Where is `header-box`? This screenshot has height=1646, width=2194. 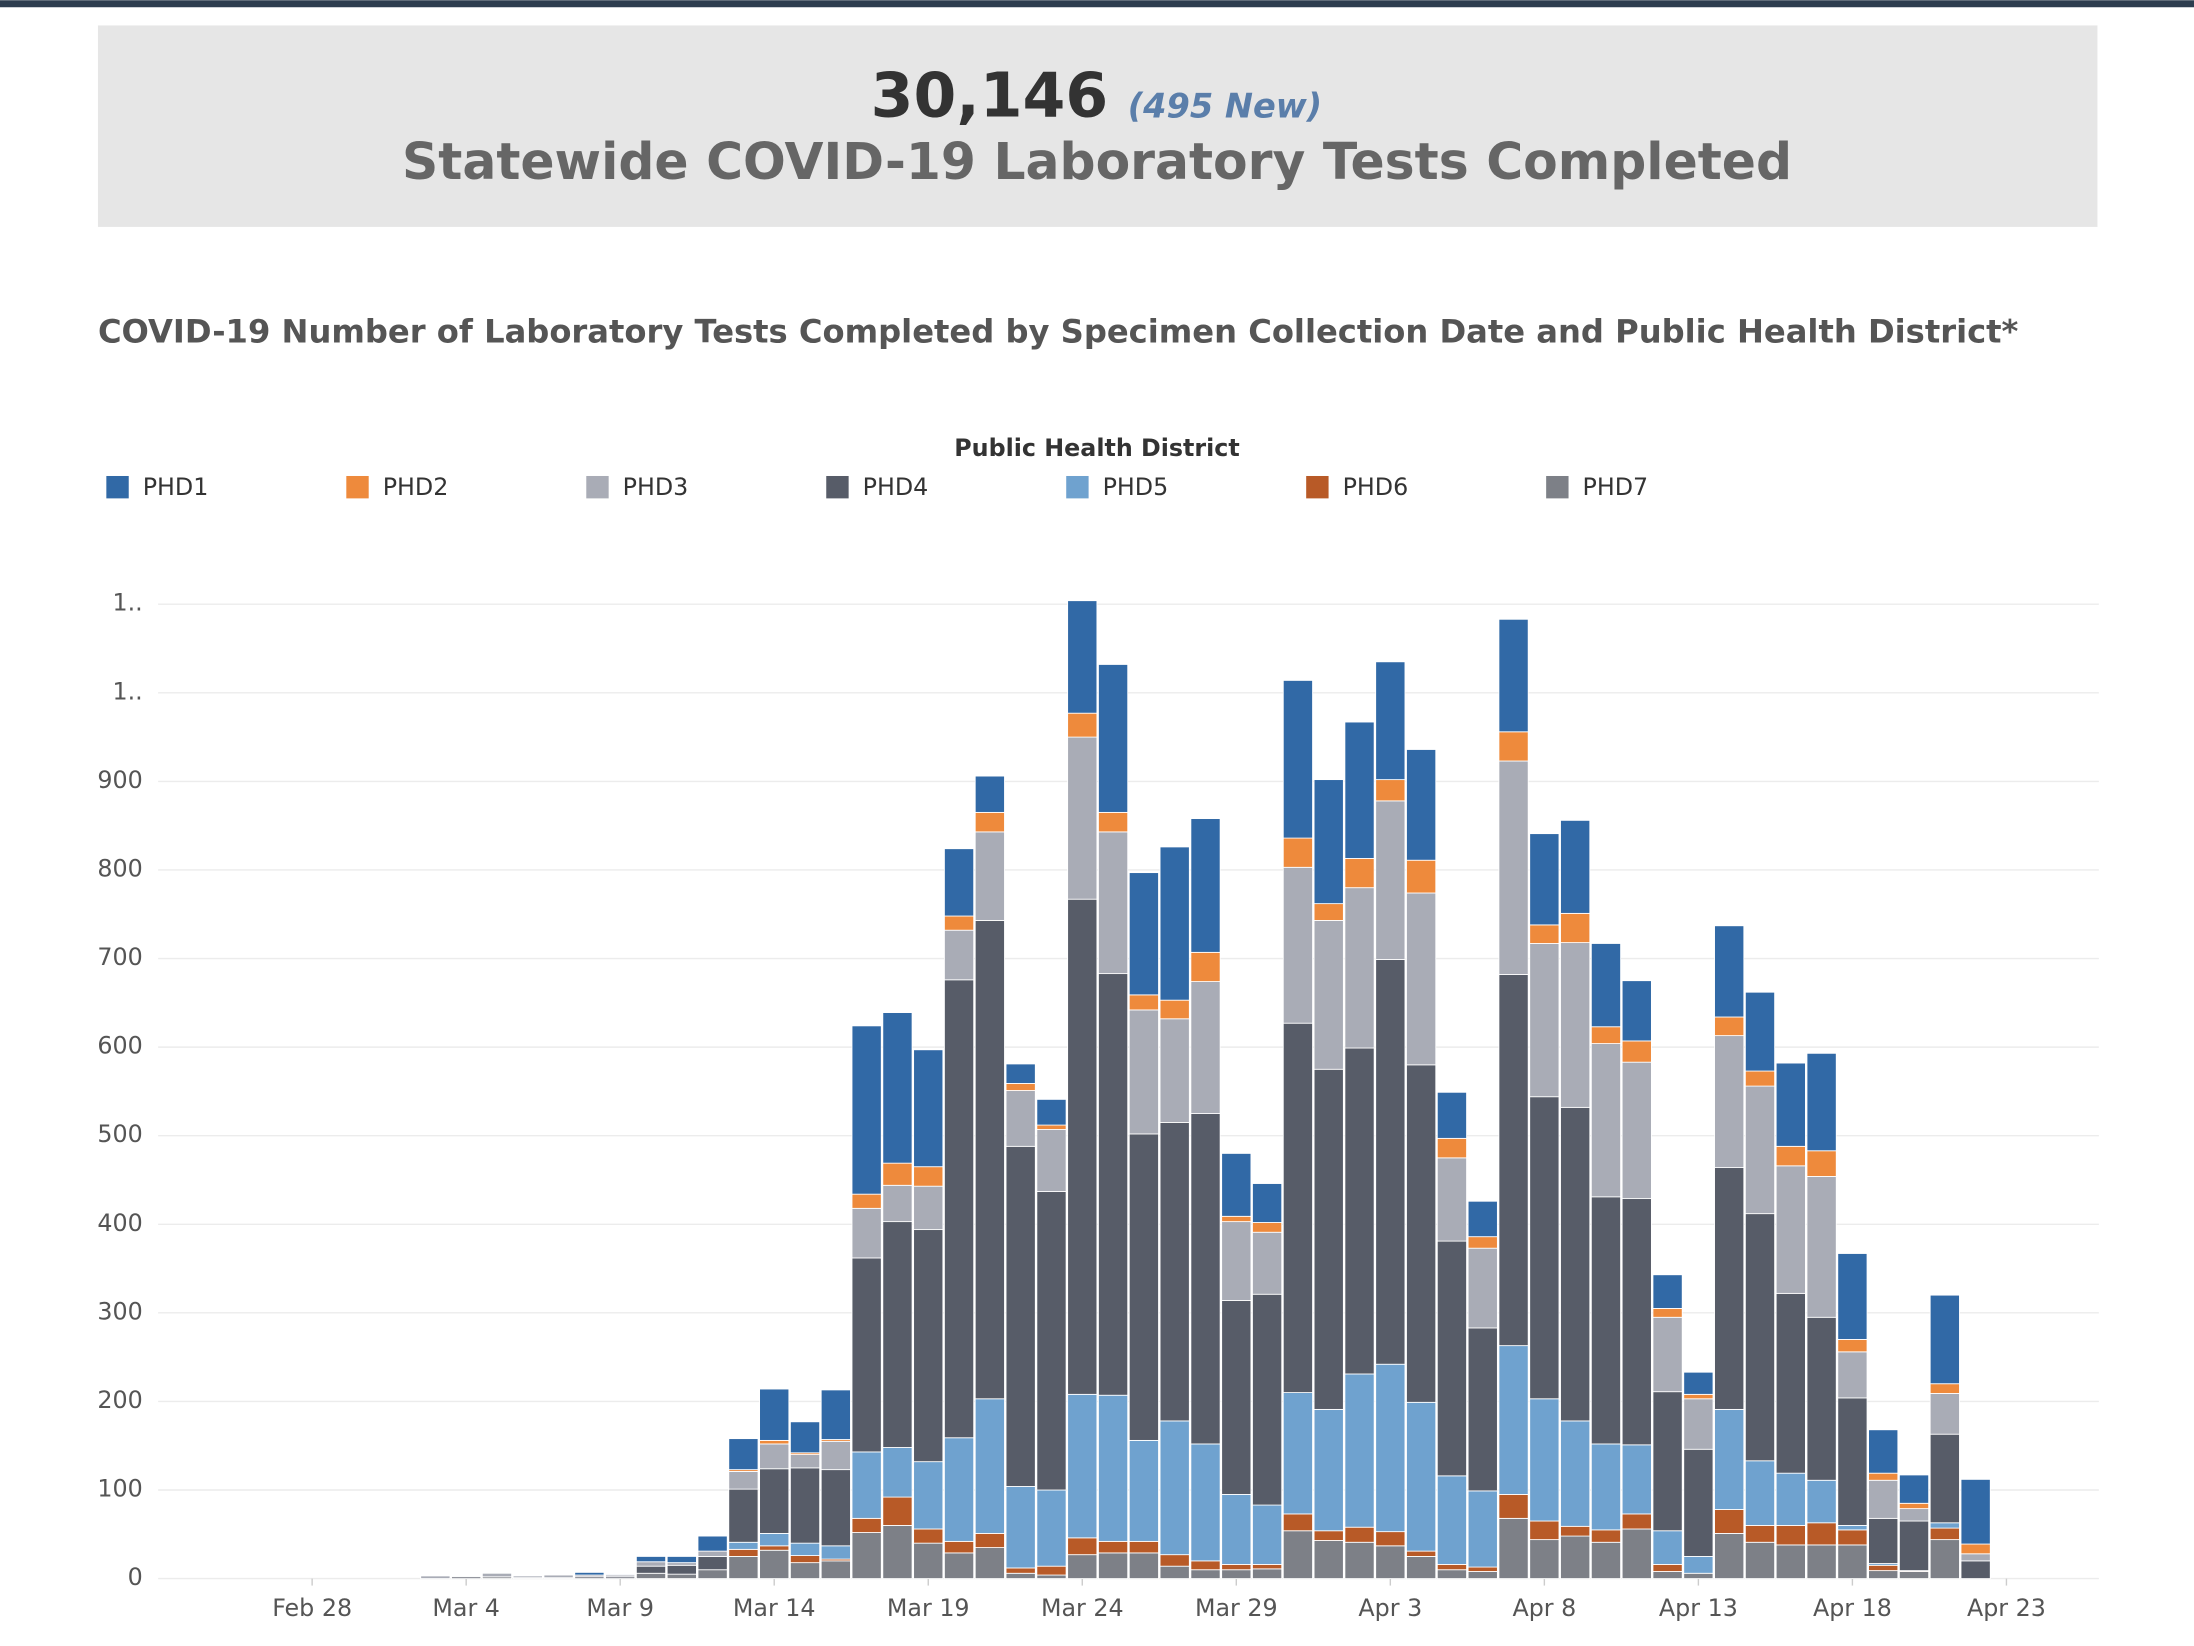 header-box is located at coordinates (1097, 126).